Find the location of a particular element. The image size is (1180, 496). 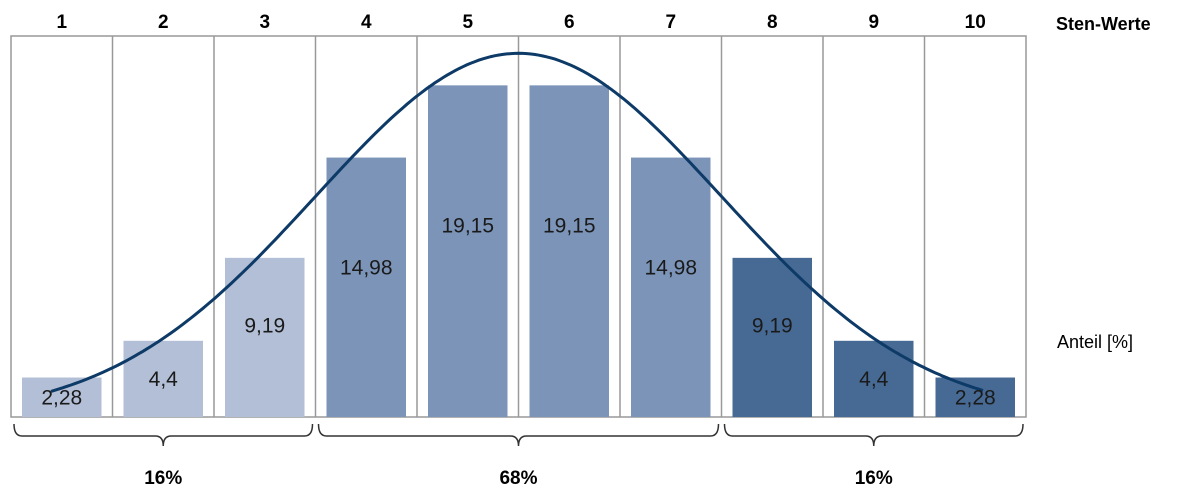

x-tick-label: 7 is located at coordinates (670, 22).